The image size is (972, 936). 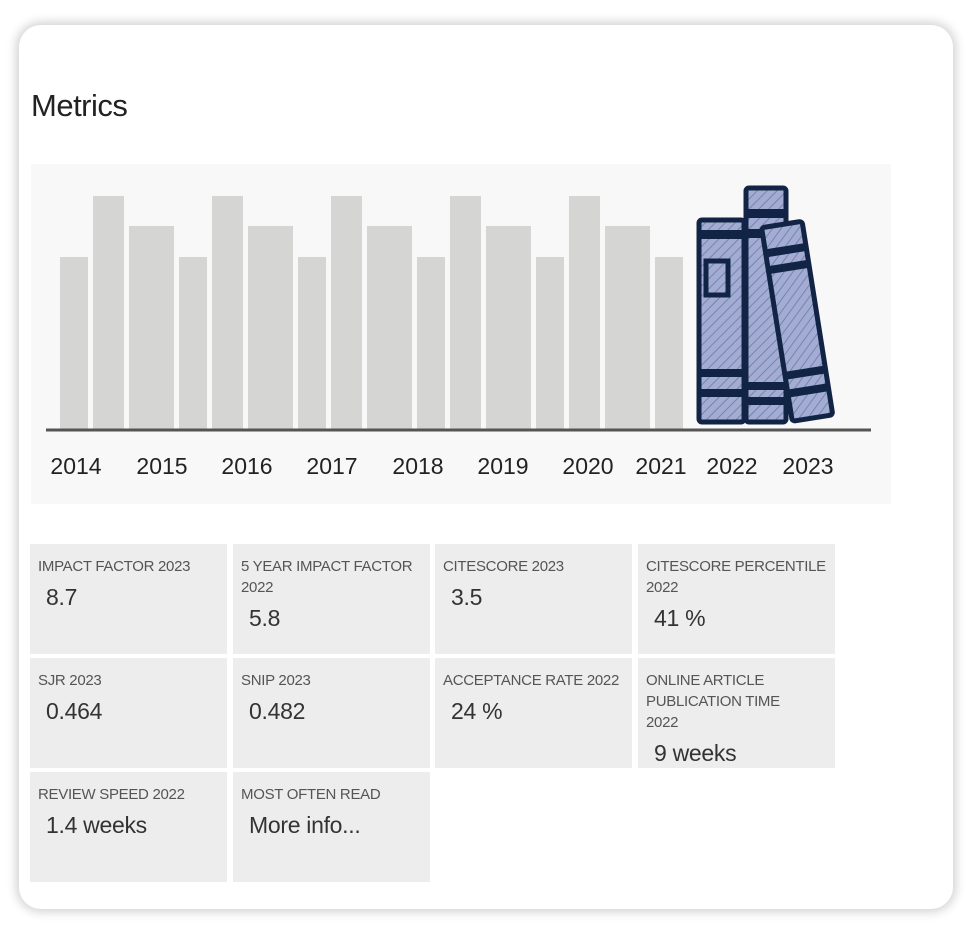 What do you see at coordinates (327, 577) in the screenshot?
I see `metric-label: 5 YEAR IMPACT FACTOR 2022` at bounding box center [327, 577].